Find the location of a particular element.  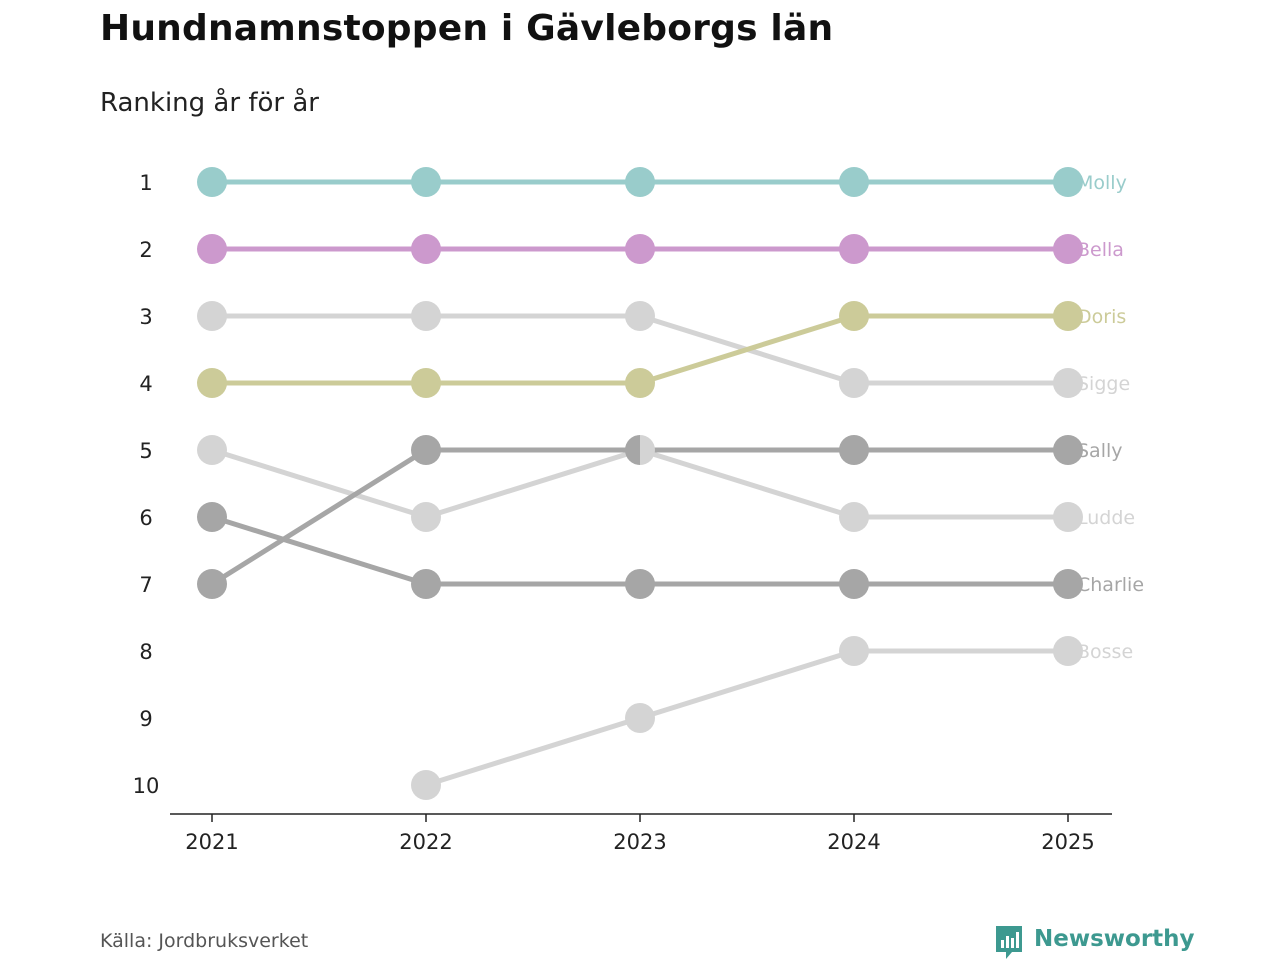

y-tick-label: 2 is located at coordinates (145, 250).